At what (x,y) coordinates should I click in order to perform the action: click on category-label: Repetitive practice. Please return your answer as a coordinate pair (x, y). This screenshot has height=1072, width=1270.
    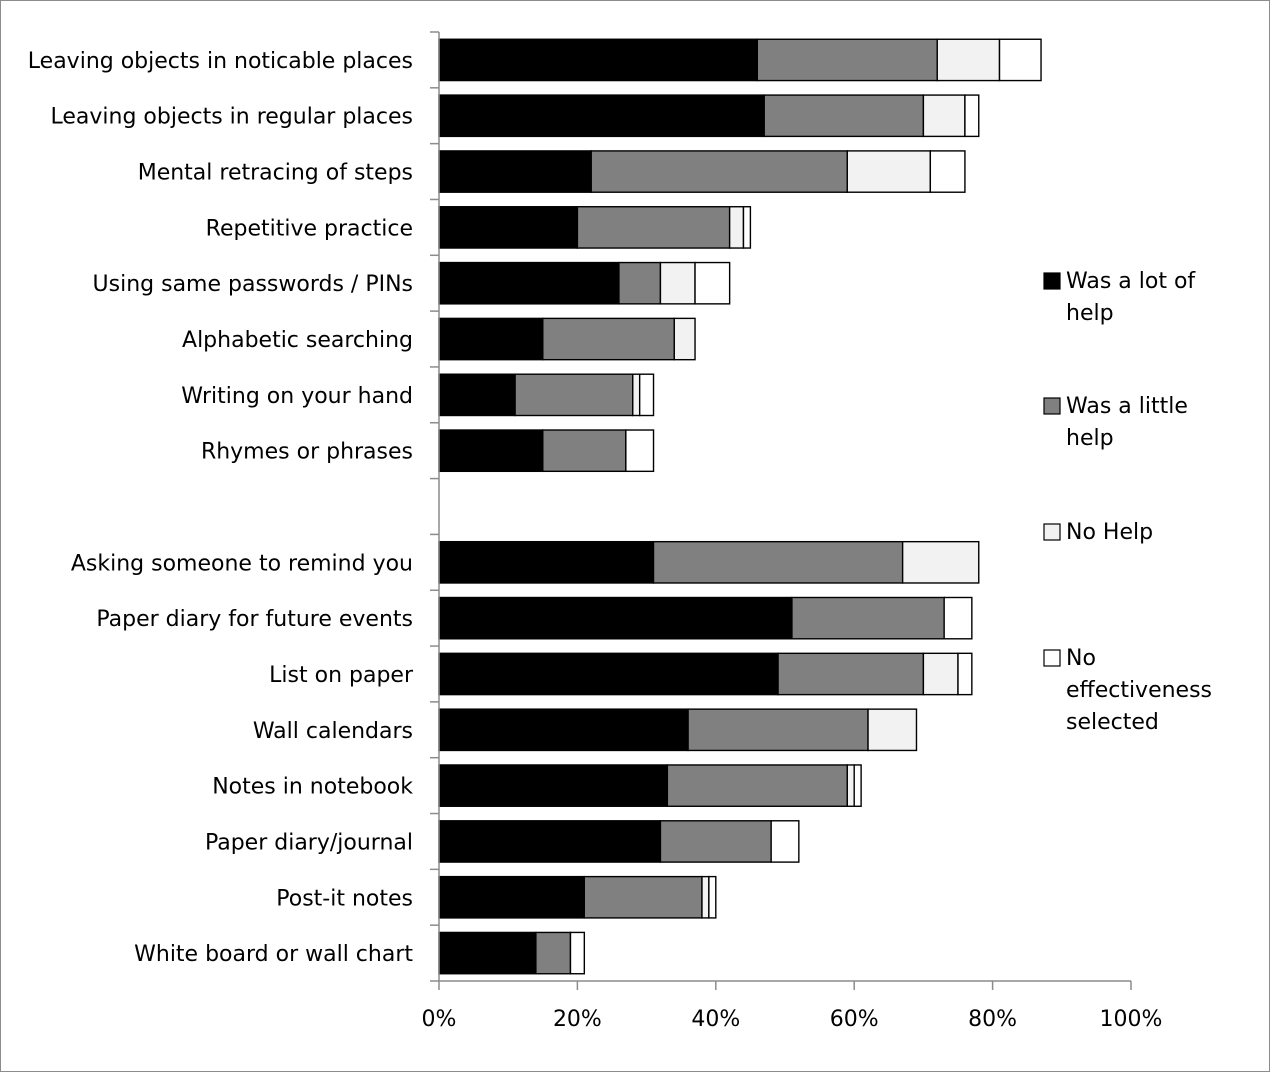
    Looking at the image, I should click on (309, 228).